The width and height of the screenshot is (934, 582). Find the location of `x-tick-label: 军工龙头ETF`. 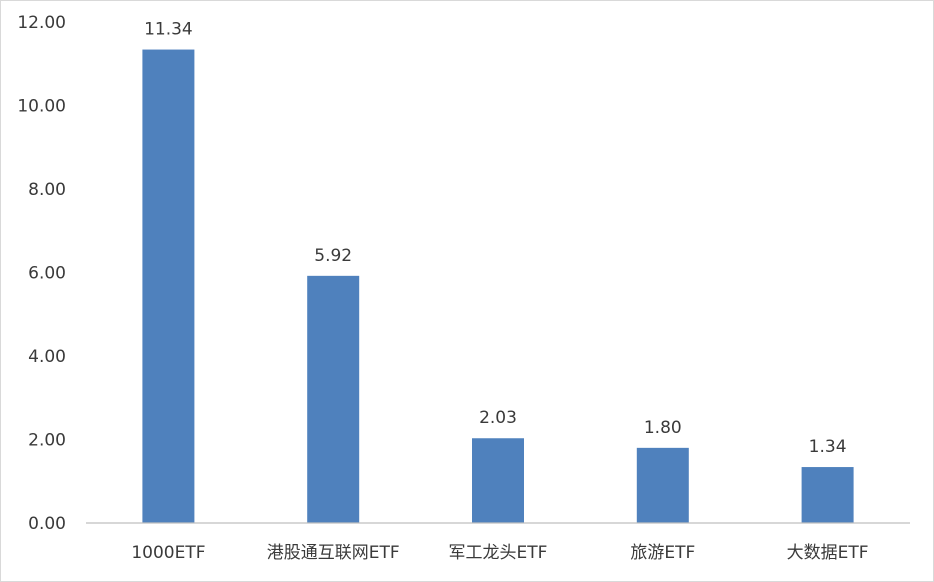

x-tick-label: 军工龙头ETF is located at coordinates (498, 553).